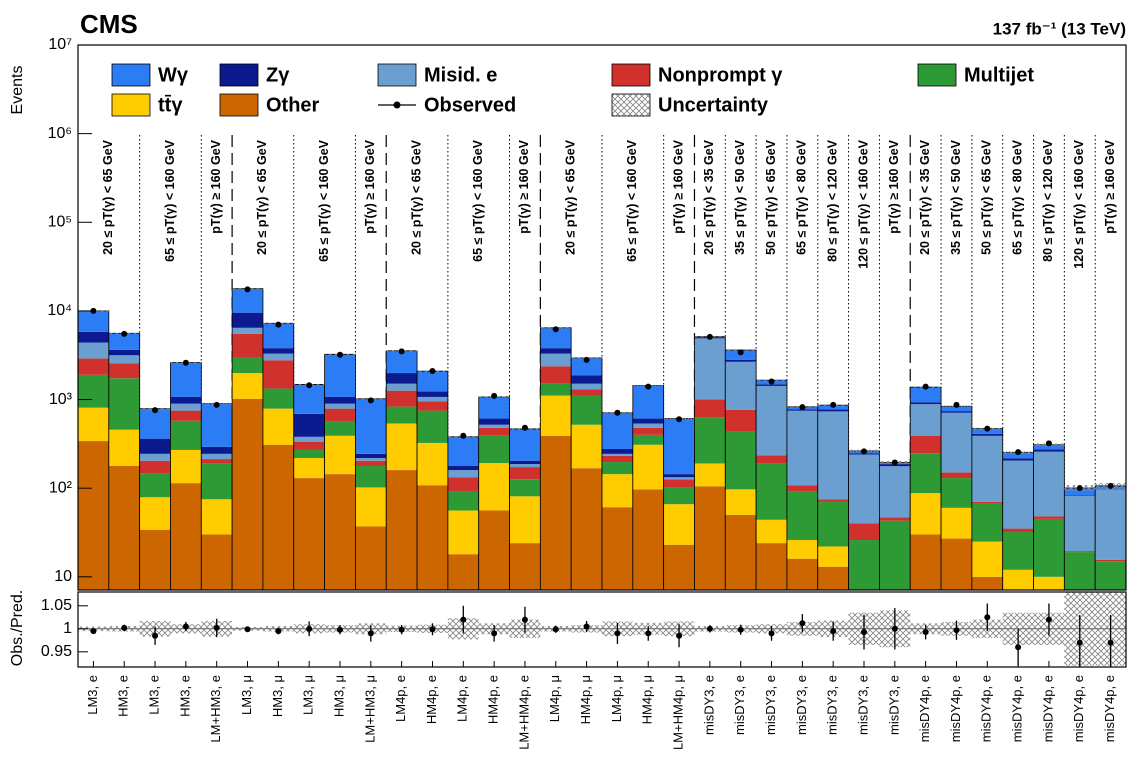 This screenshot has height=765, width=1129. I want to click on region-label: 65 ≤ pT(γ) < 160 GeV, so click(478, 200).